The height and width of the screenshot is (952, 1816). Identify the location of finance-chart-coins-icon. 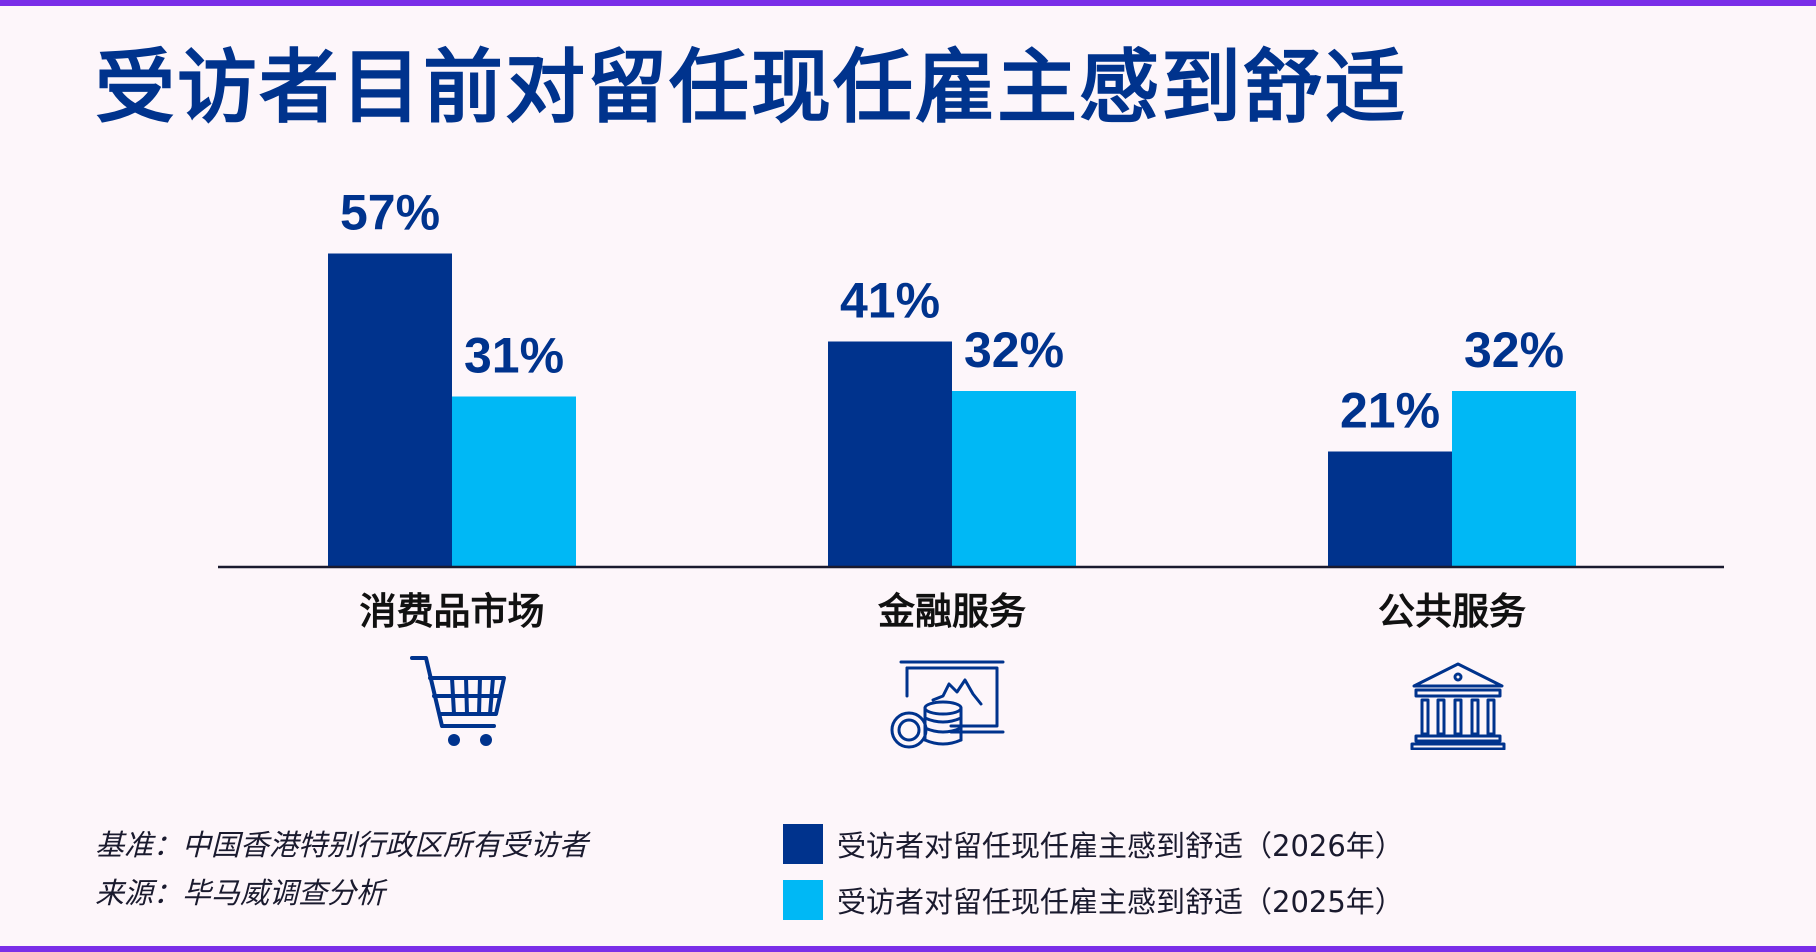
(947, 704).